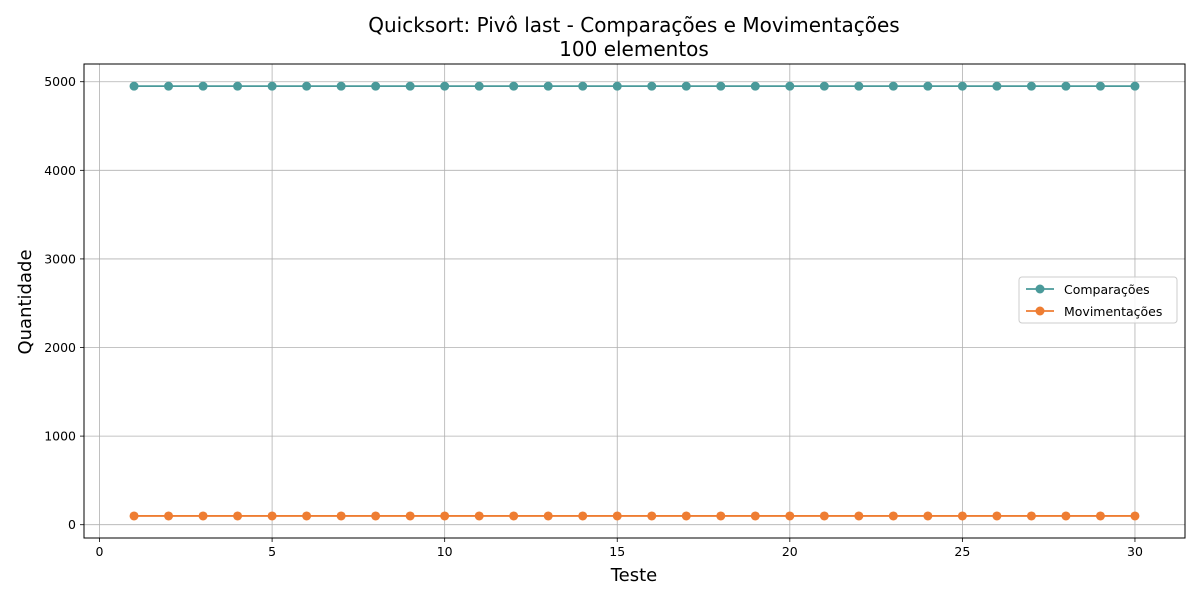 This screenshot has width=1200, height=600. Describe the element at coordinates (60, 170) in the screenshot. I see `y-tick-label: 4000` at that location.